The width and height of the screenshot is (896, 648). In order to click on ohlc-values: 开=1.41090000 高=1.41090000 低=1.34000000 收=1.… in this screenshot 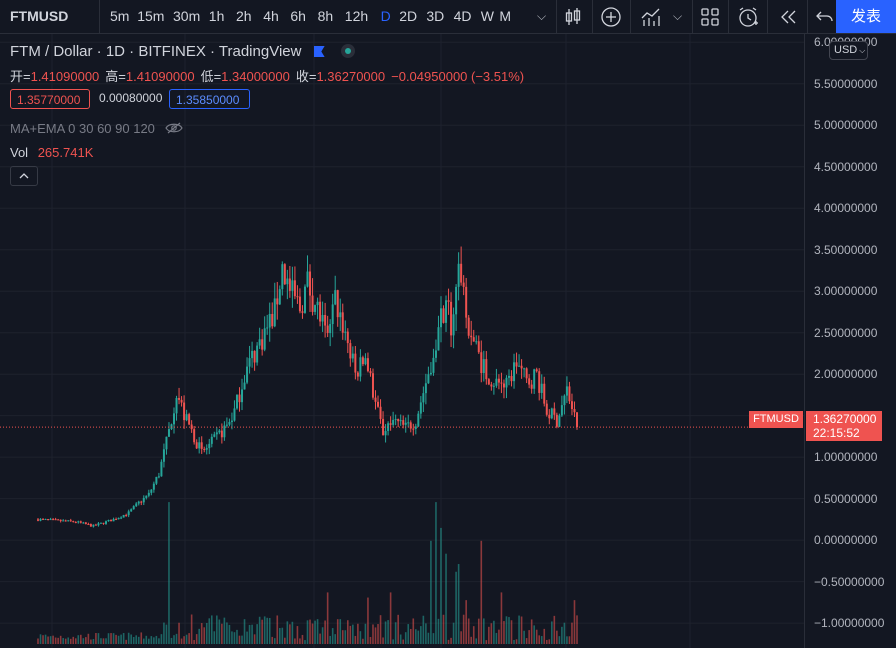, I will do `click(267, 75)`.